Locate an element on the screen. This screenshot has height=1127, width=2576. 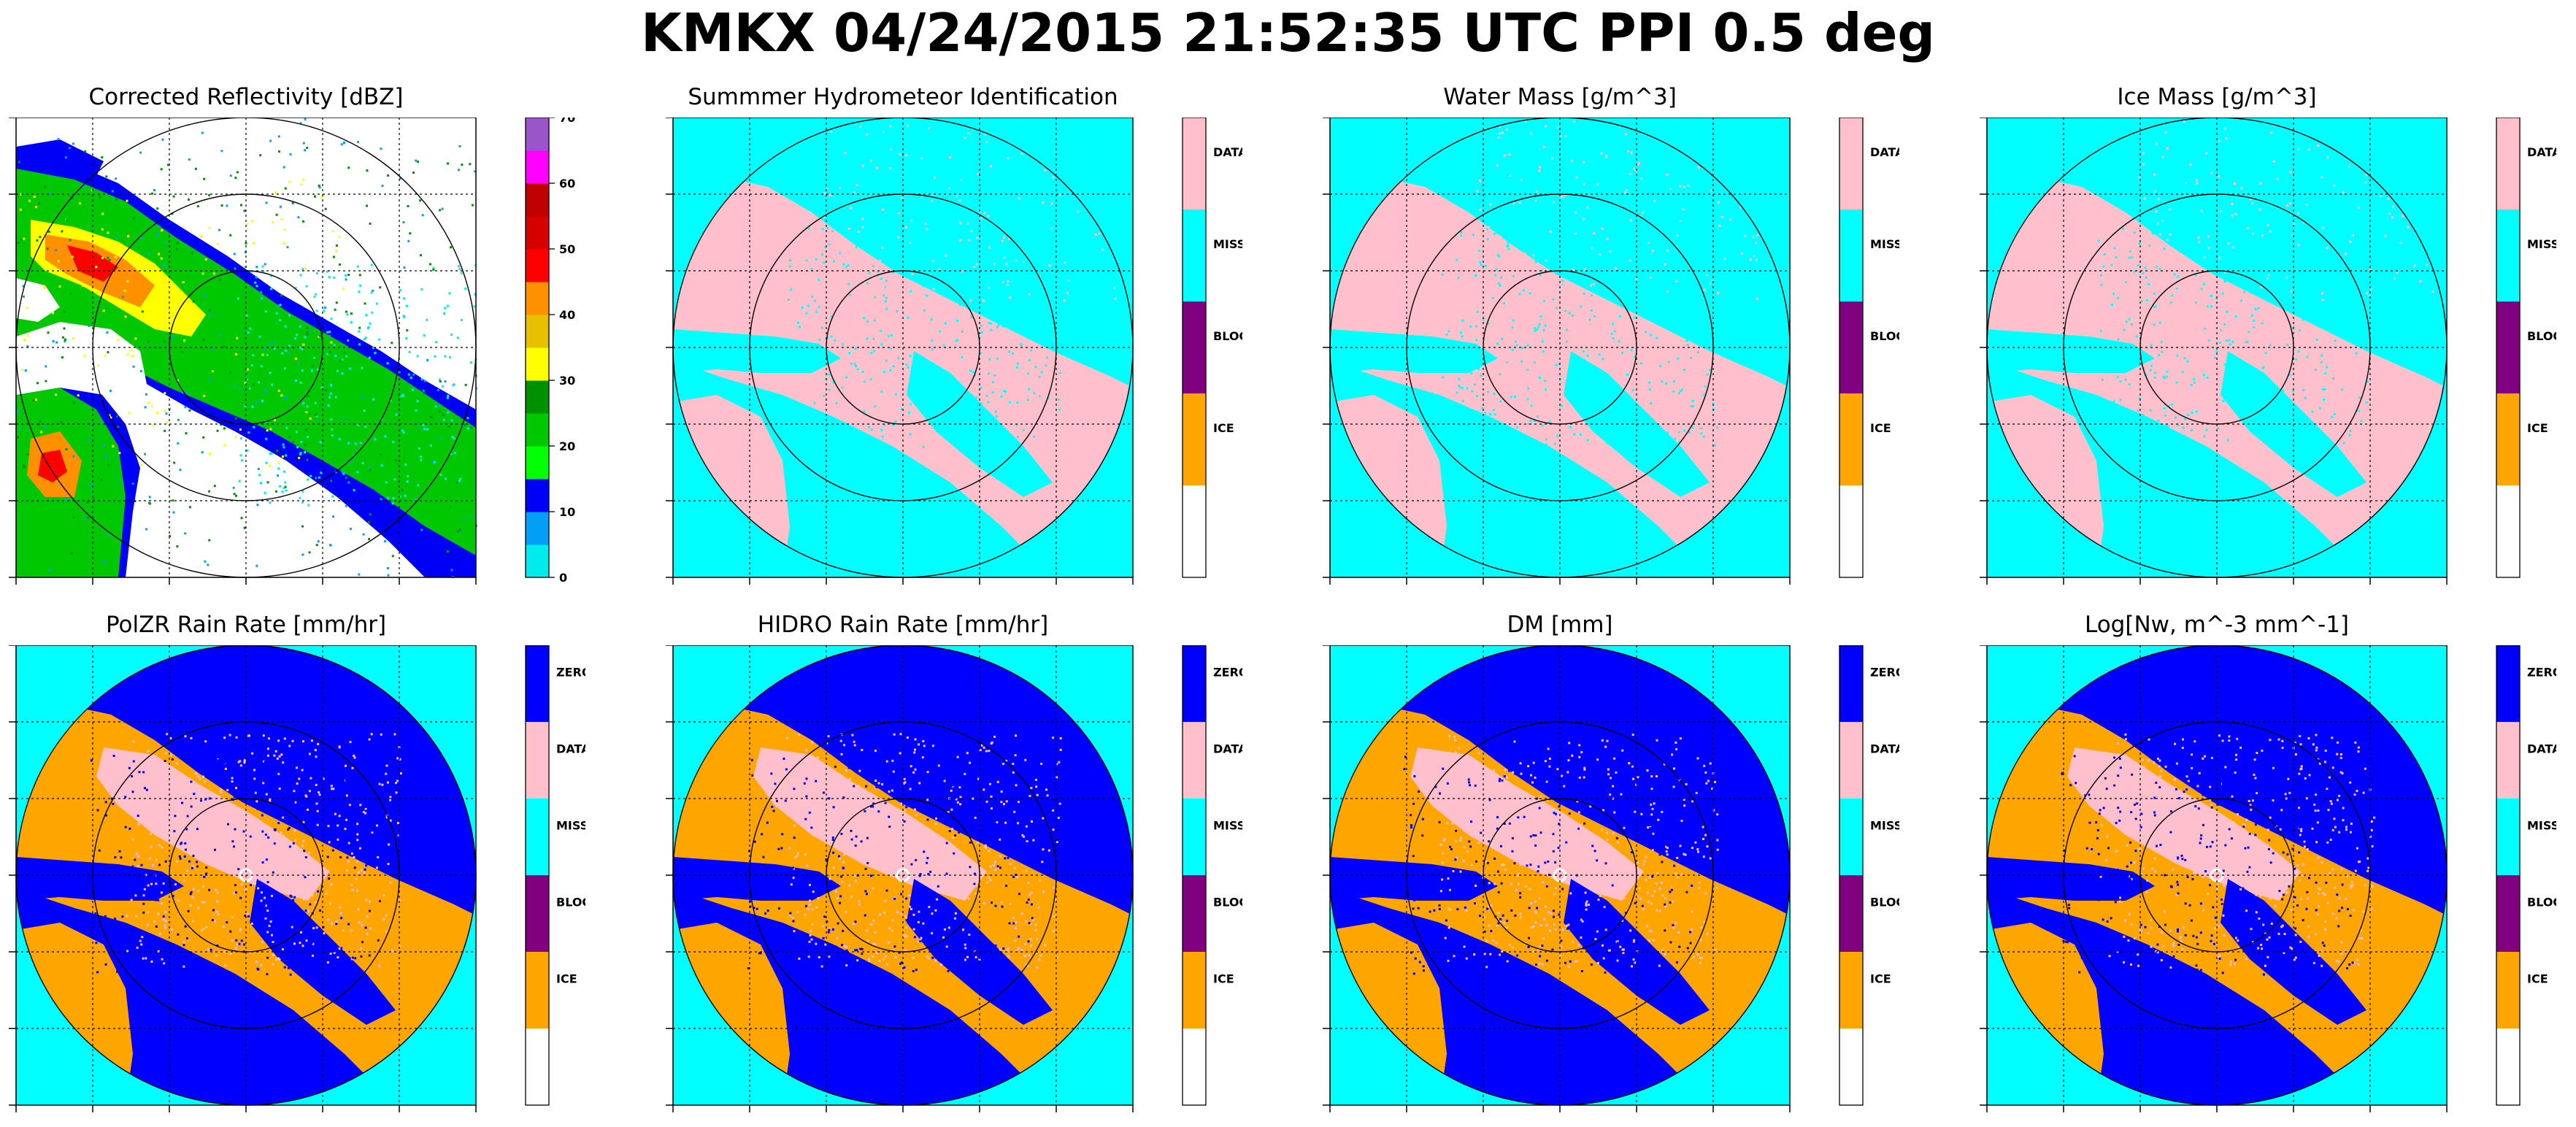
colorbar-tick-label: 50 is located at coordinates (567, 249).